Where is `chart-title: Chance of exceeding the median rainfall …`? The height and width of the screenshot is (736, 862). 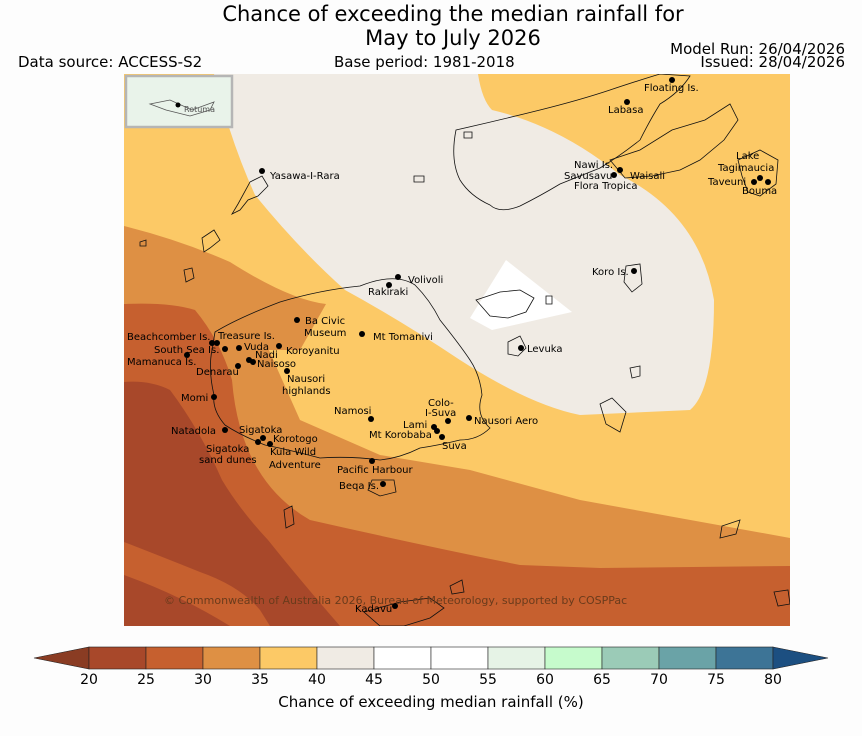 chart-title: Chance of exceeding the median rainfall … is located at coordinates (431, 26).